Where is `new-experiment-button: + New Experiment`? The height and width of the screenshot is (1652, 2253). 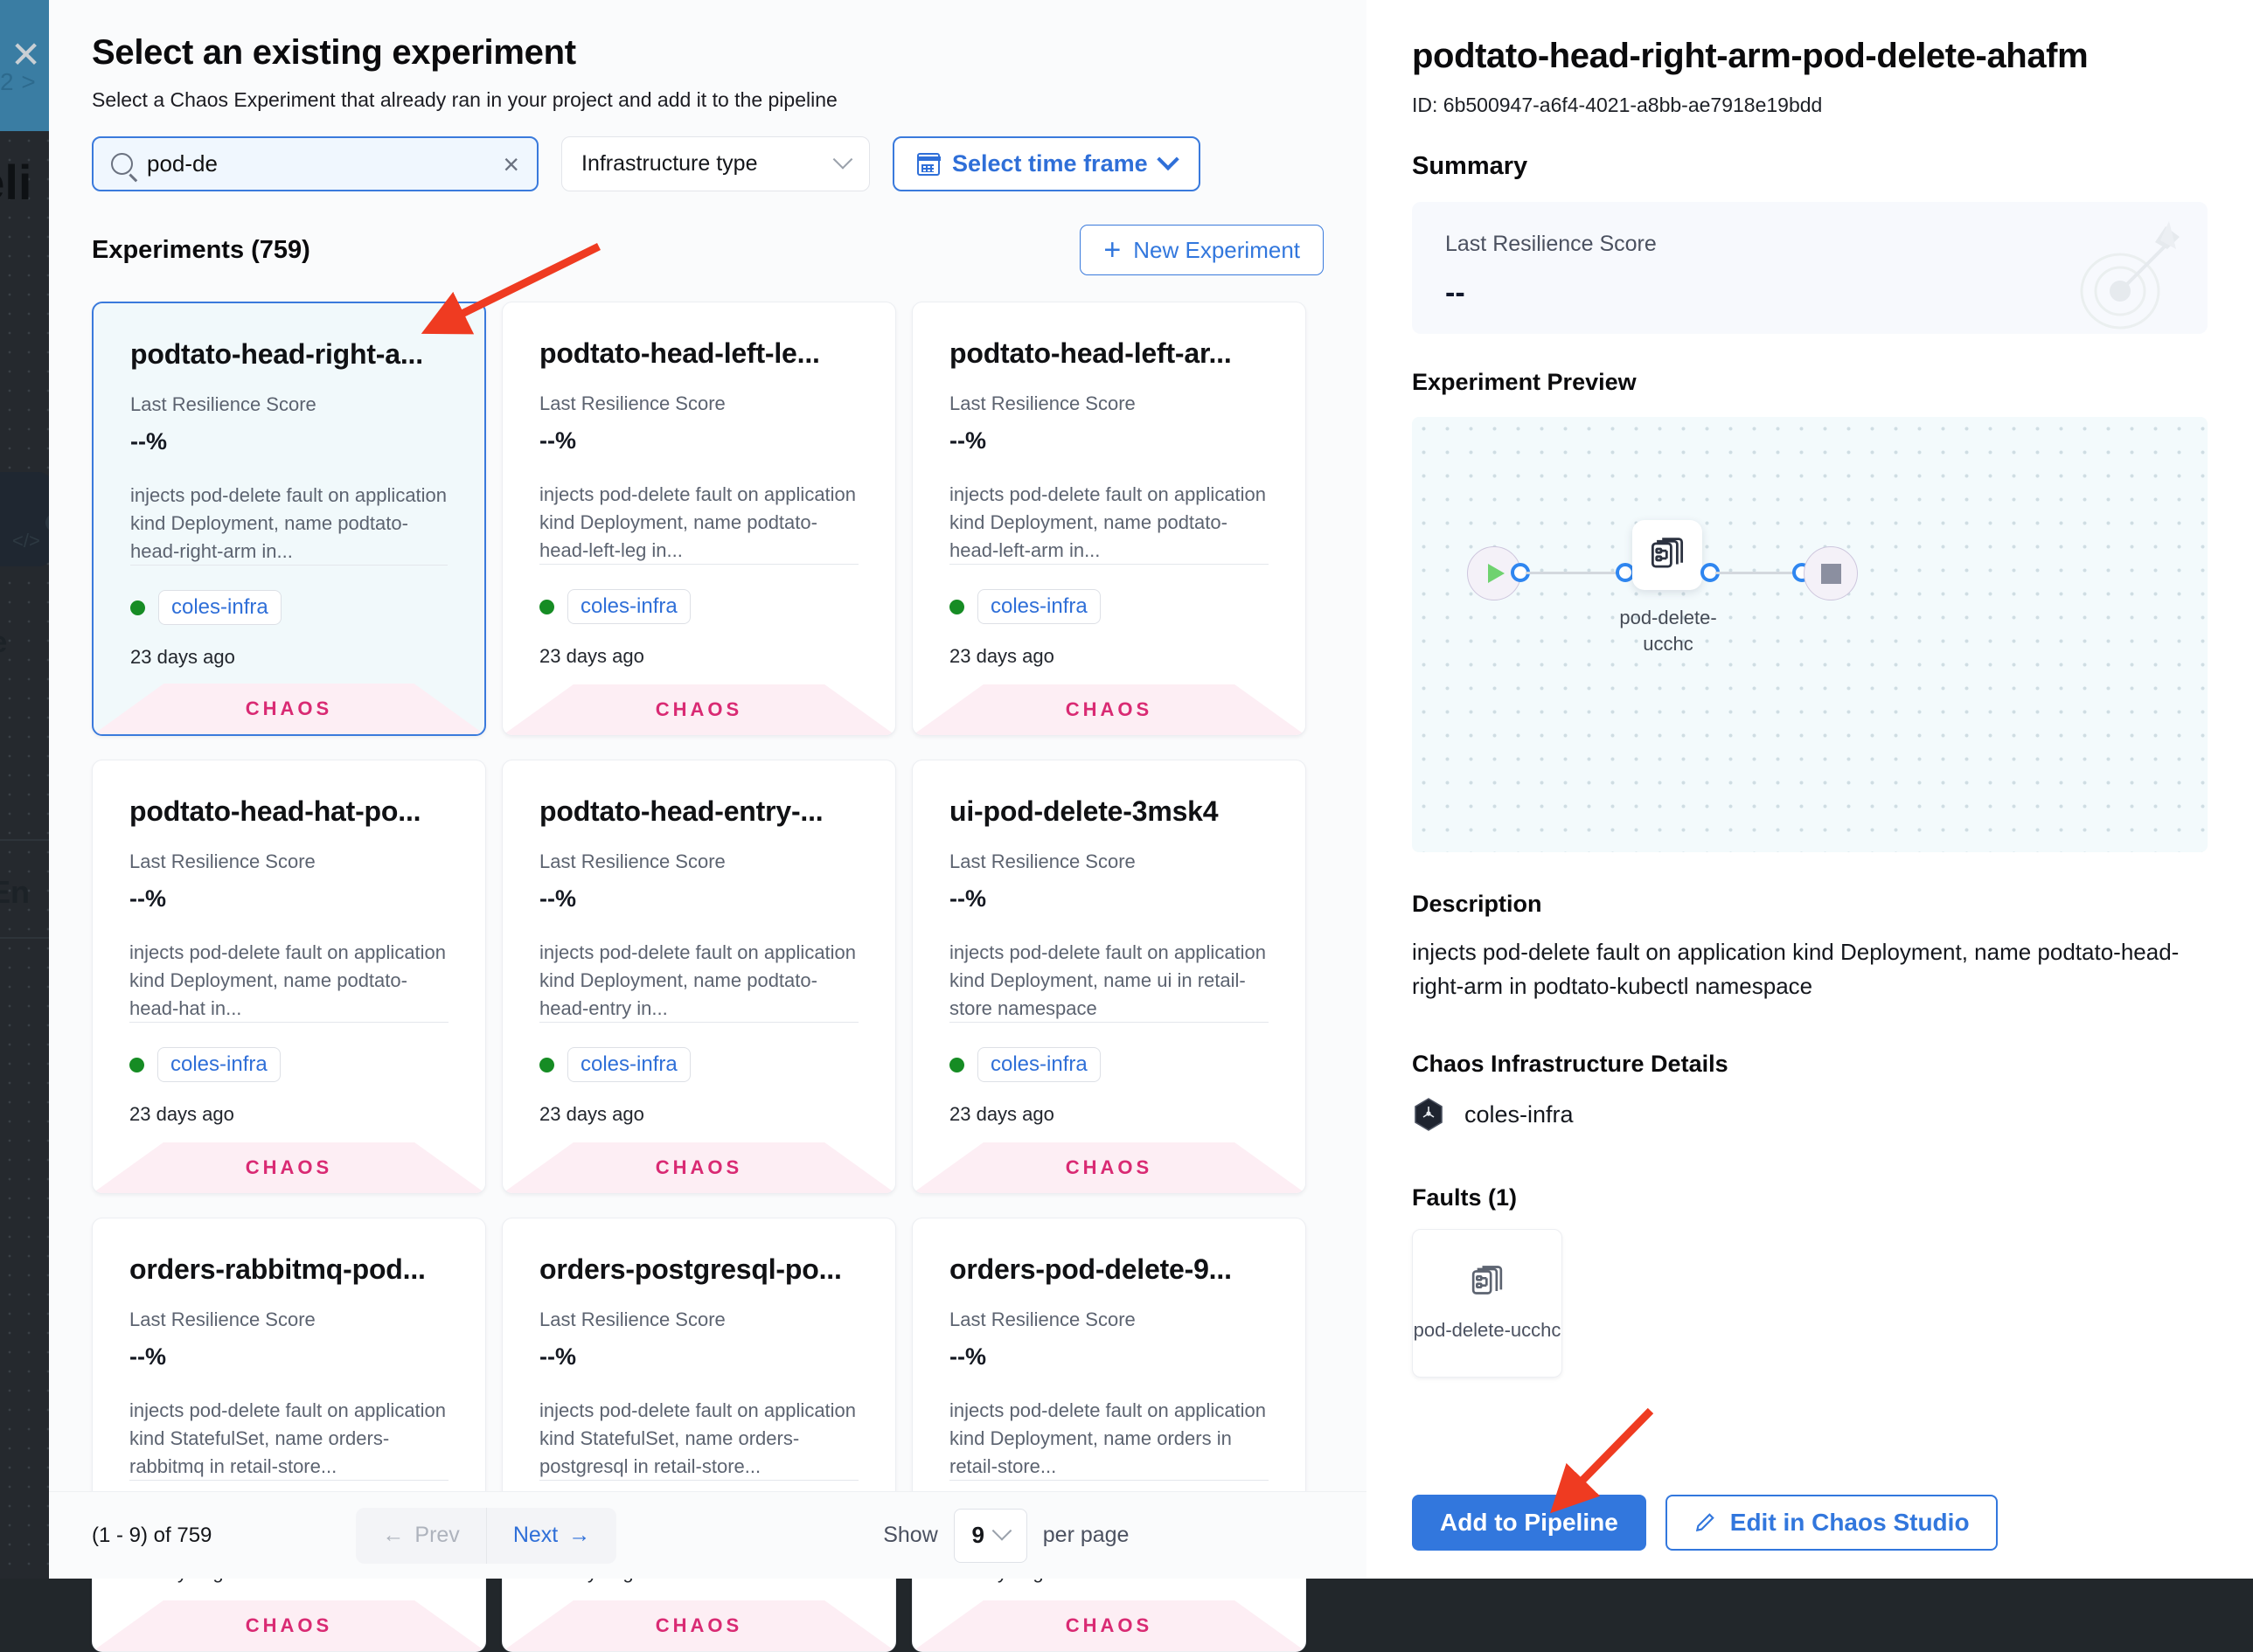 new-experiment-button: + New Experiment is located at coordinates (1202, 250).